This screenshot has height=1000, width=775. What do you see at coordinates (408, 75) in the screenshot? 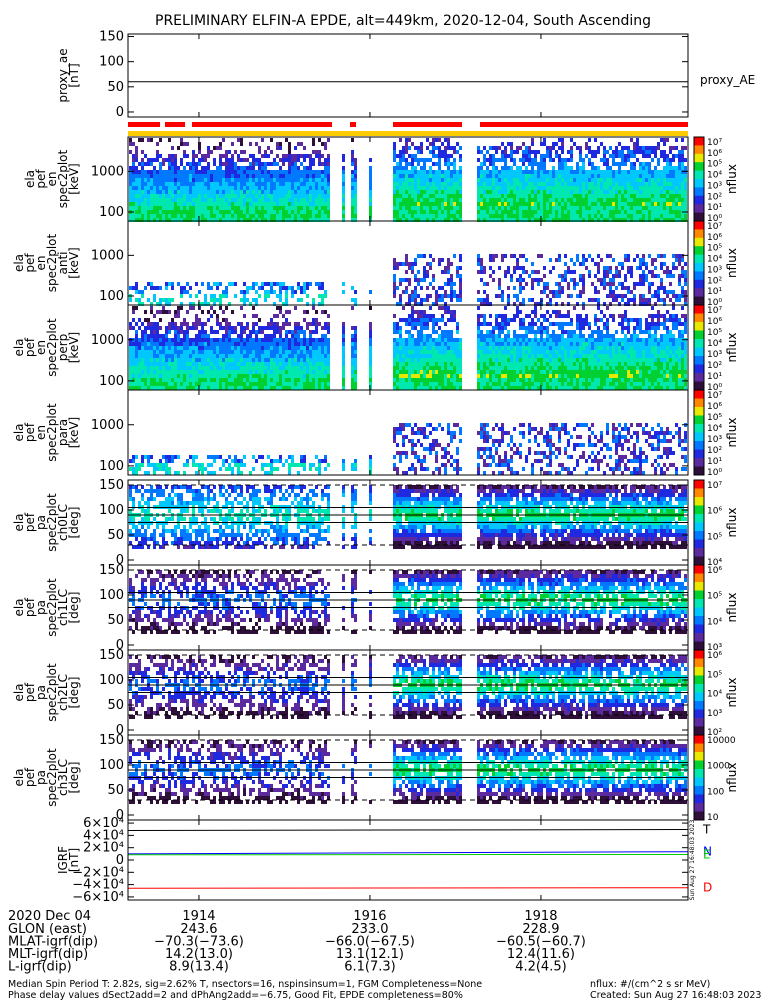
I see `panel-frame` at bounding box center [408, 75].